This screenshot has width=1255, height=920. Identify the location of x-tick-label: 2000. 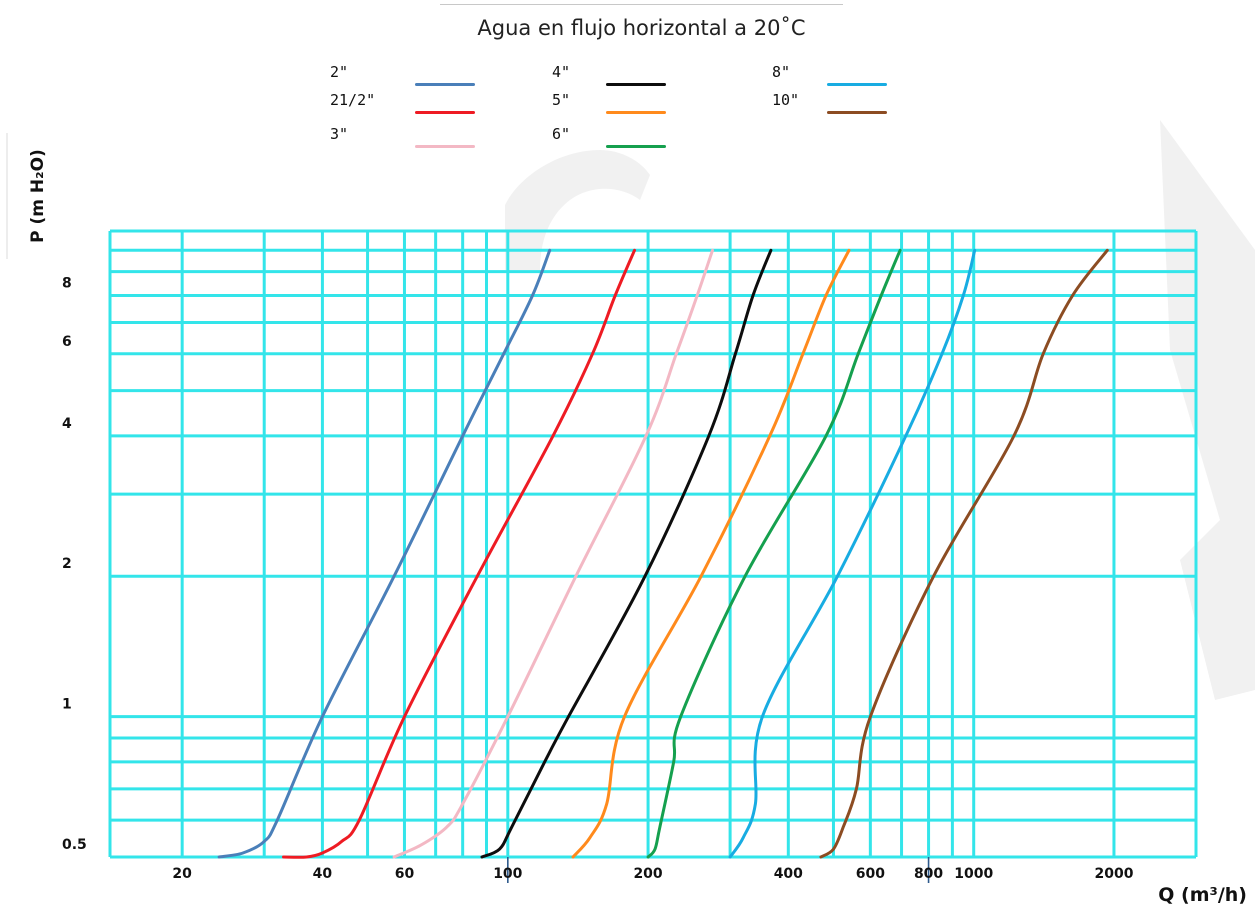
(1113, 874).